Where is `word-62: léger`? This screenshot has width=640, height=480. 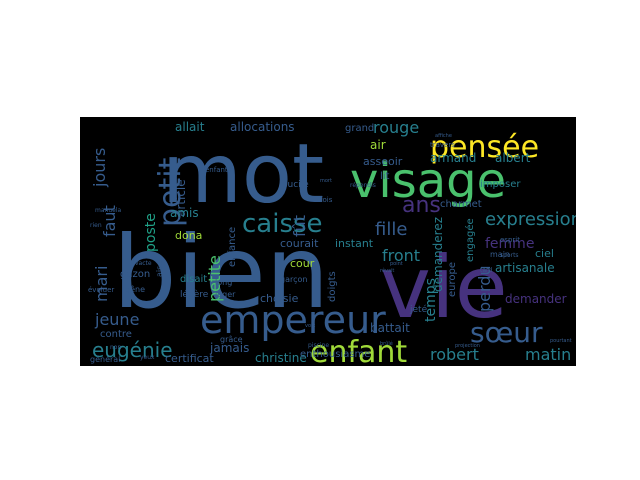
word-62: léger is located at coordinates (225, 294).